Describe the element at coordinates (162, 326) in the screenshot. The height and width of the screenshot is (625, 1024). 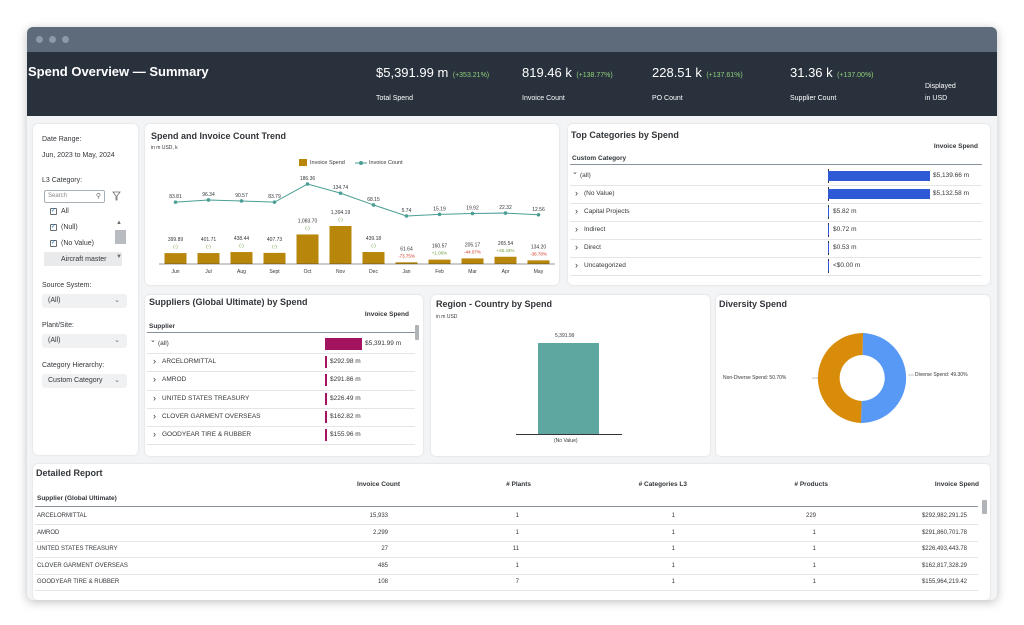
I see `suppliers-row-header: Supplier` at that location.